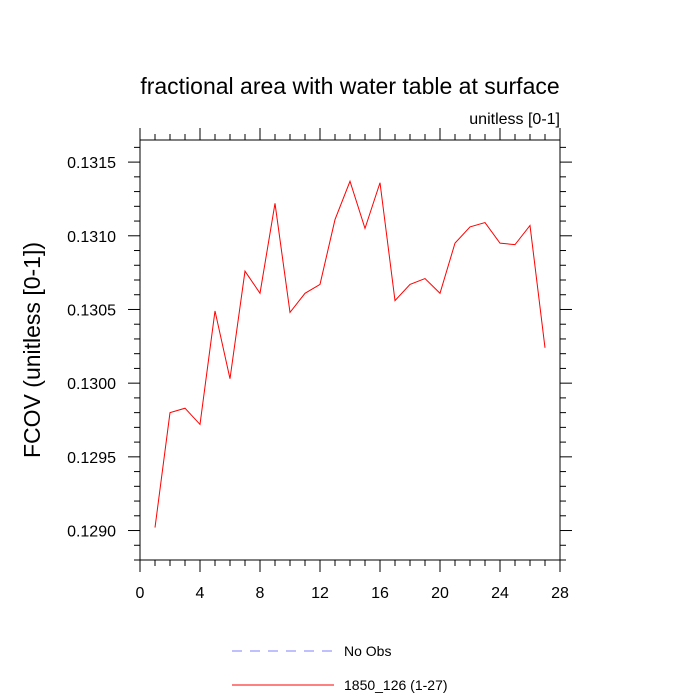  I want to click on legend-label: 1850_126 (1-27), so click(396, 685).